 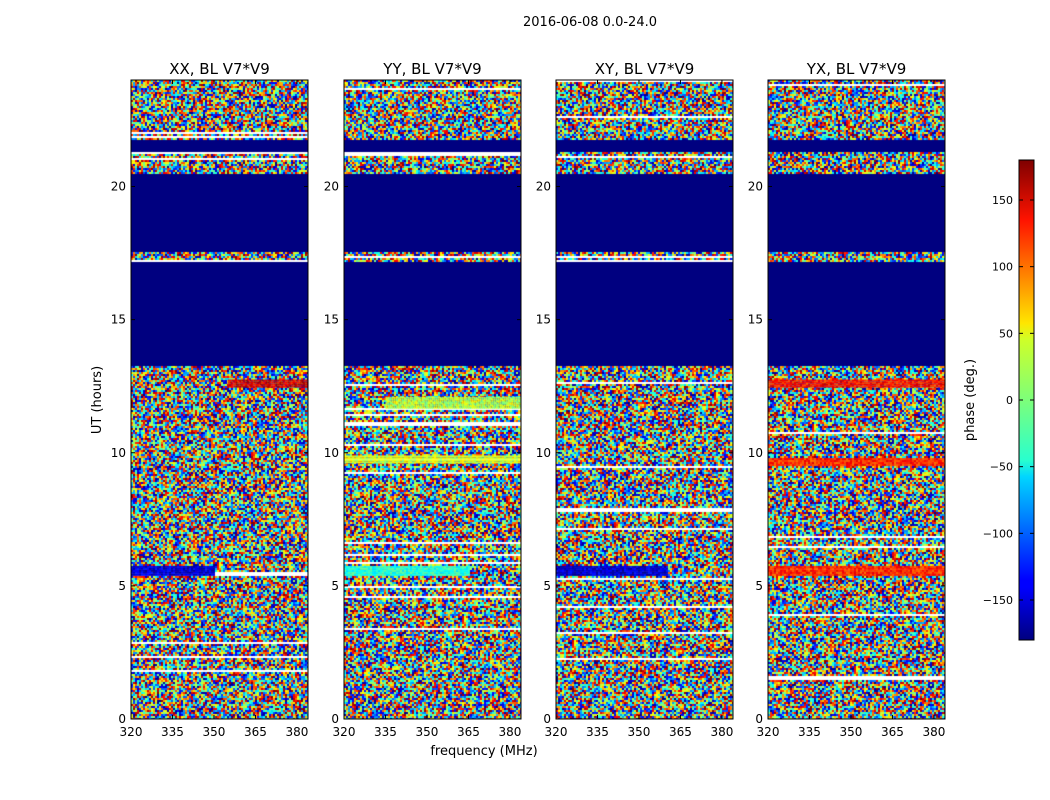 What do you see at coordinates (755, 453) in the screenshot?
I see `y-tick-label-yx-10: 10` at bounding box center [755, 453].